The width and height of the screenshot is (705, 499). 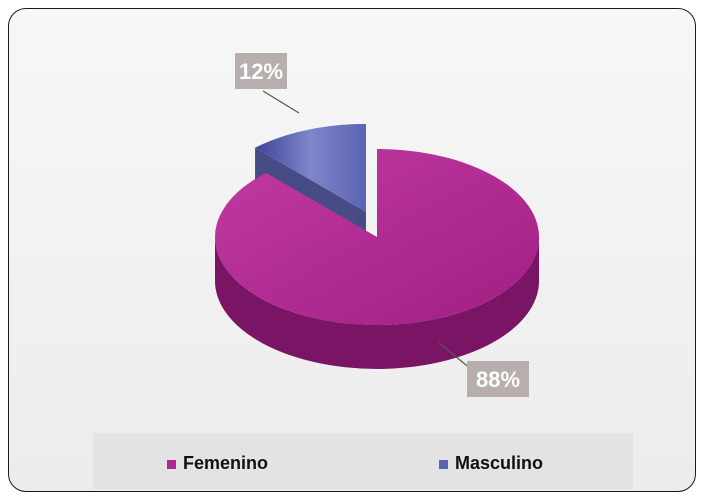 I want to click on legend-label-femenino: Femenino, so click(x=225, y=463).